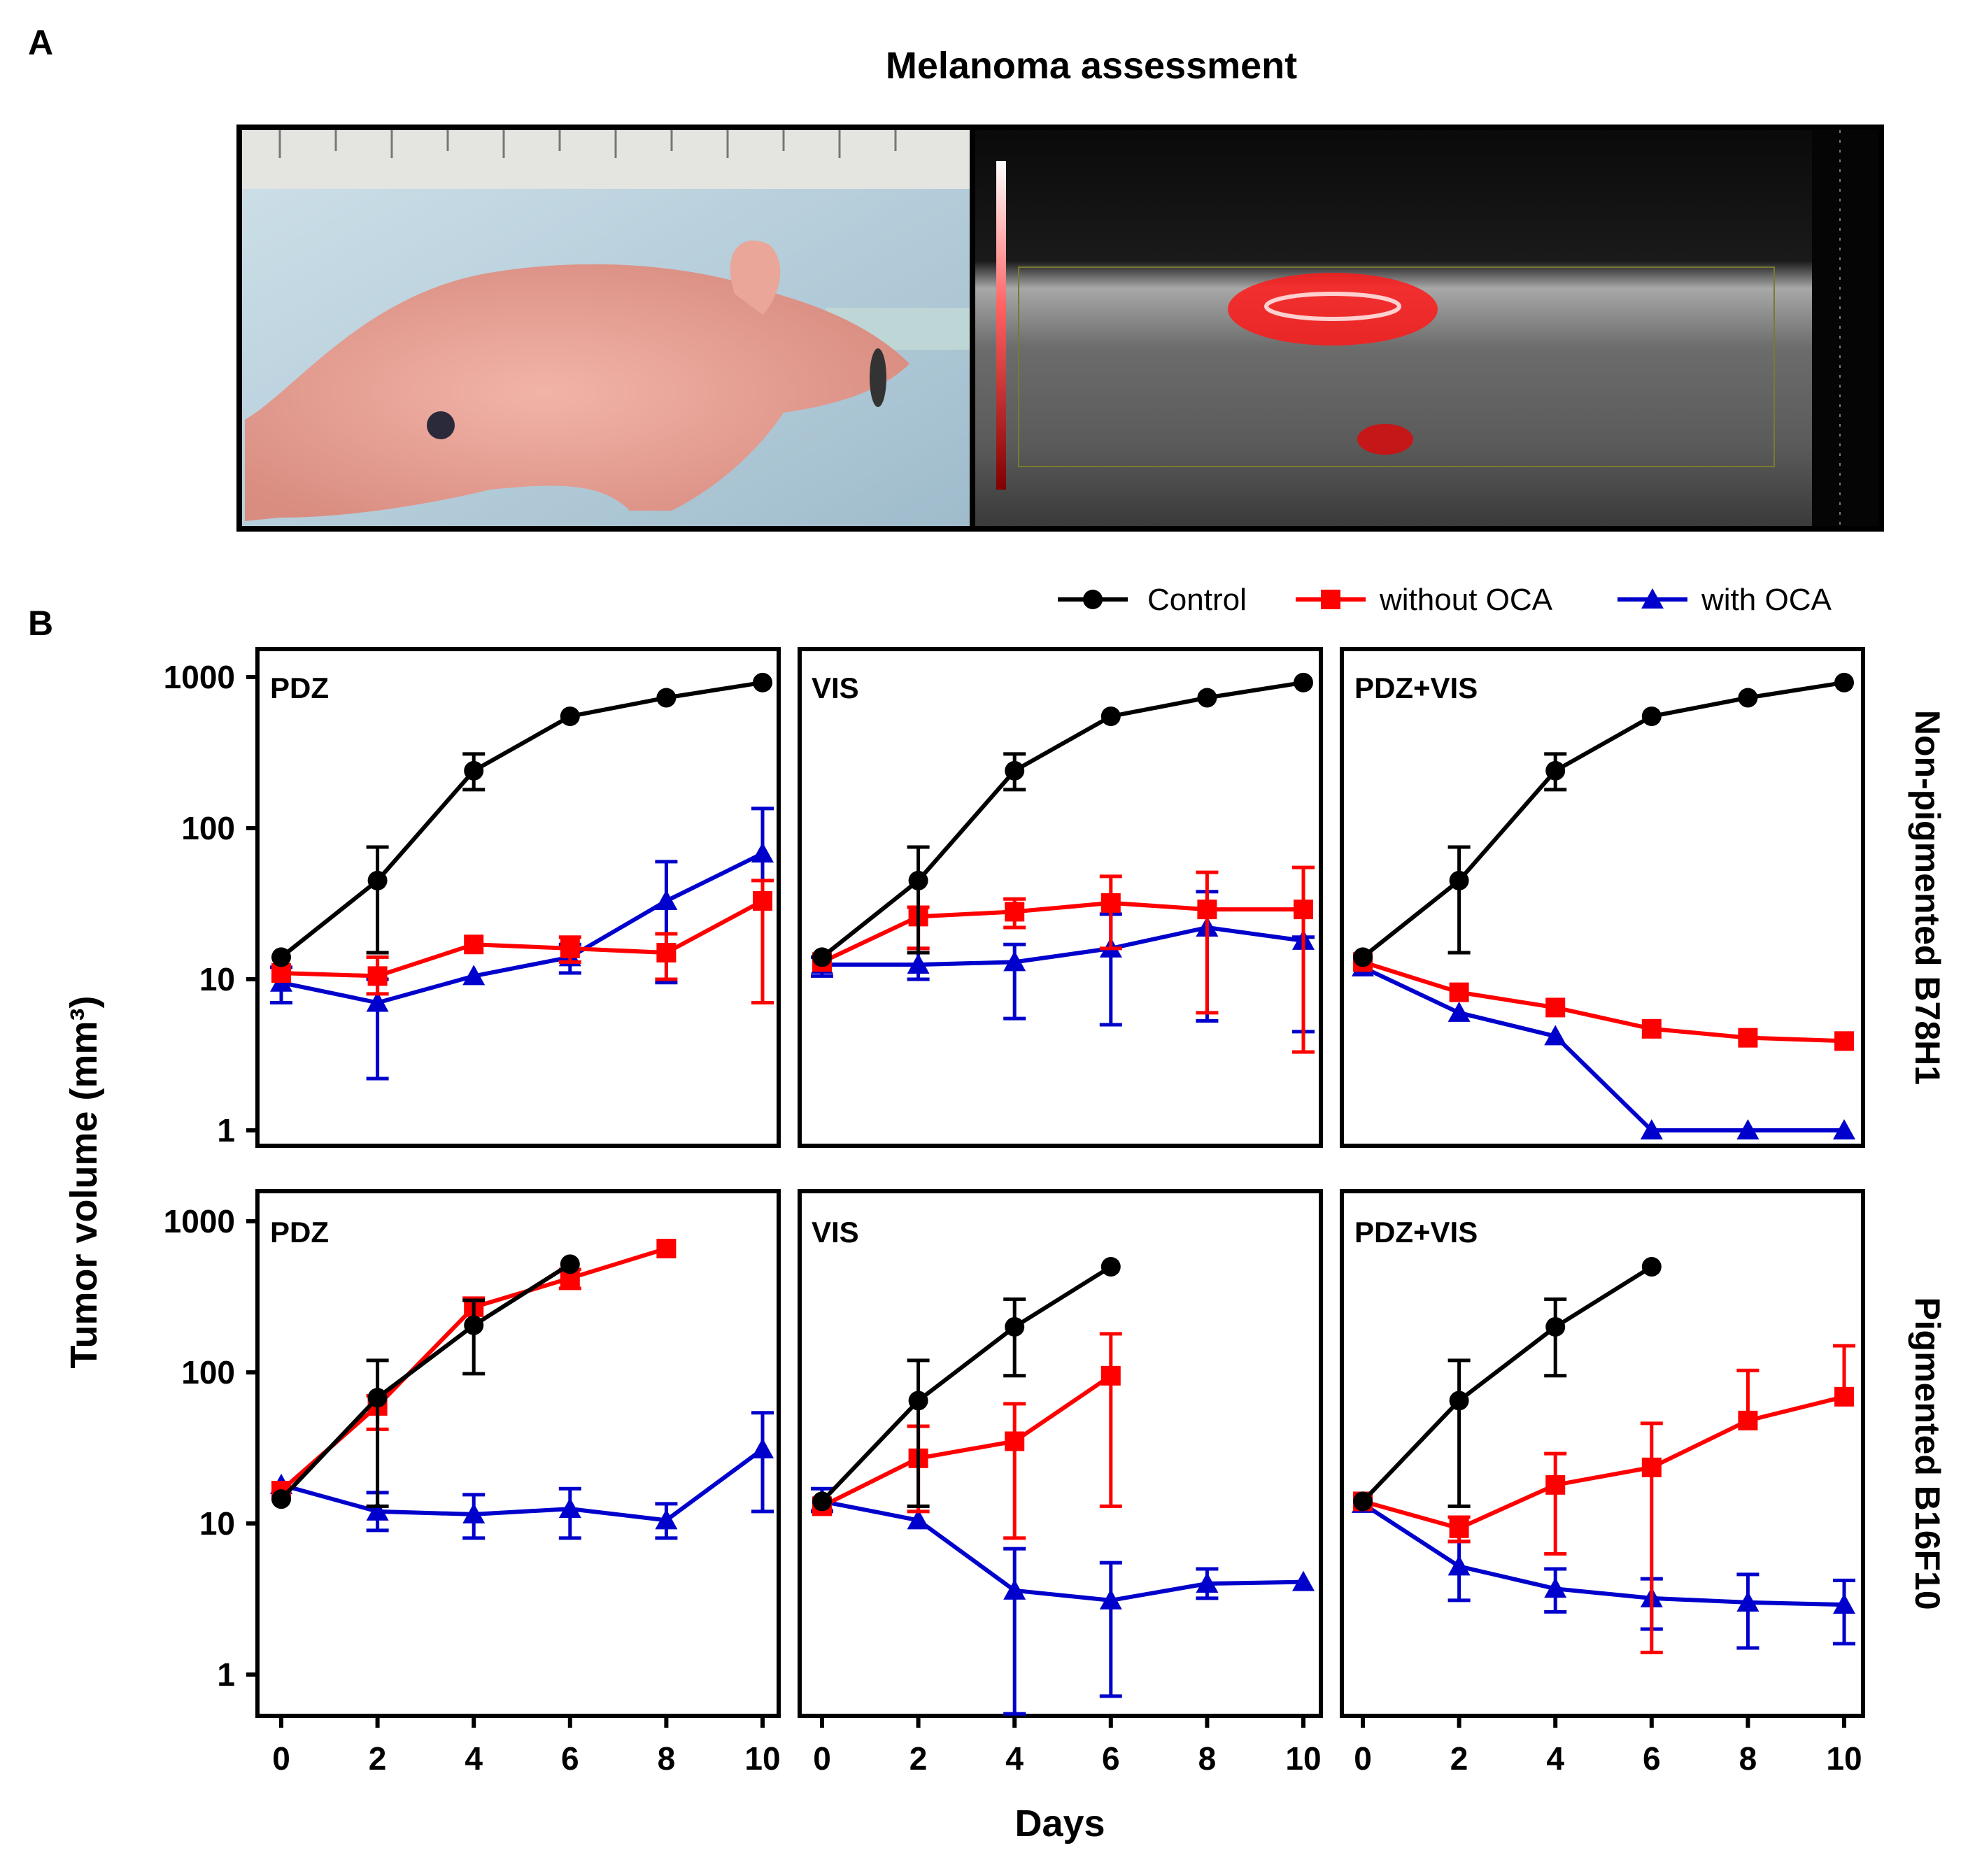 This screenshot has width=1968, height=1876. I want to click on subplot-title-row2-pdz: PDZ, so click(299, 1232).